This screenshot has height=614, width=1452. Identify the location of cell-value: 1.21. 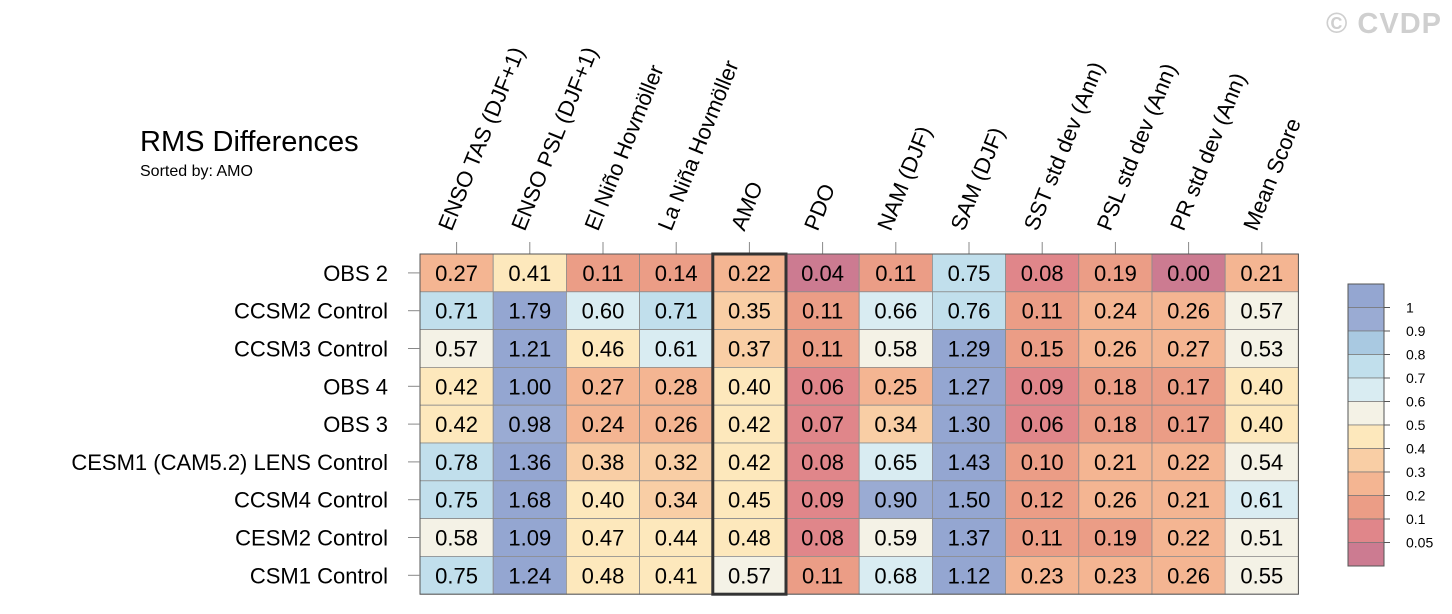
(529, 349).